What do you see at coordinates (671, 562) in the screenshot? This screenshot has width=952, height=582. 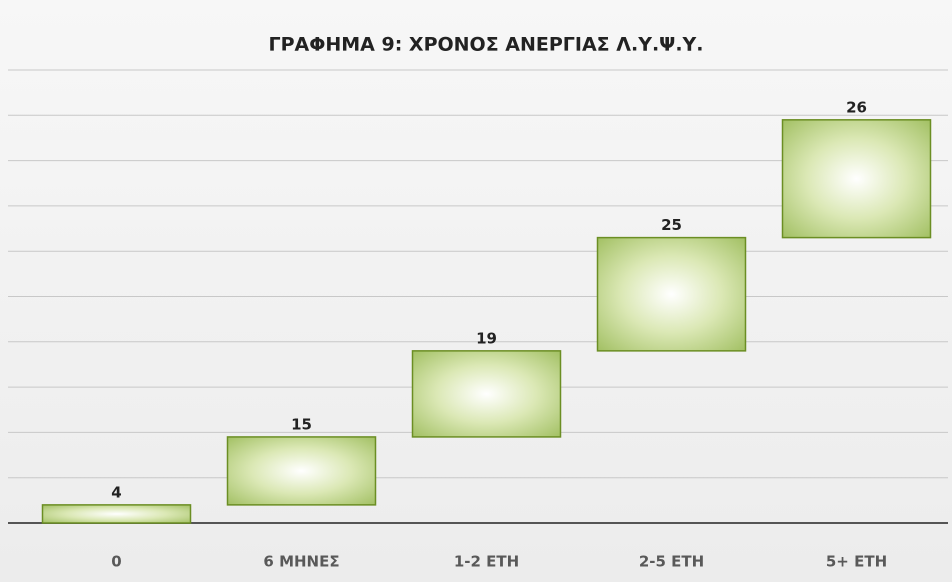 I see `x-tick-label: 2-5 ΕΤΗ` at bounding box center [671, 562].